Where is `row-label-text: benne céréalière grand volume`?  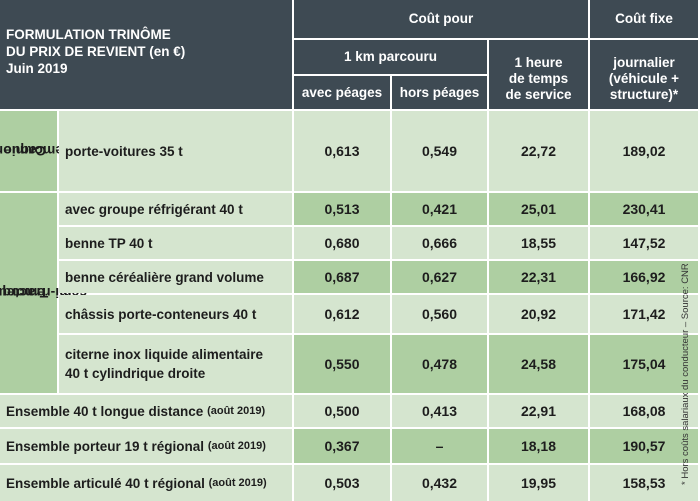
row-label-text: benne céréalière grand volume is located at coordinates (164, 277).